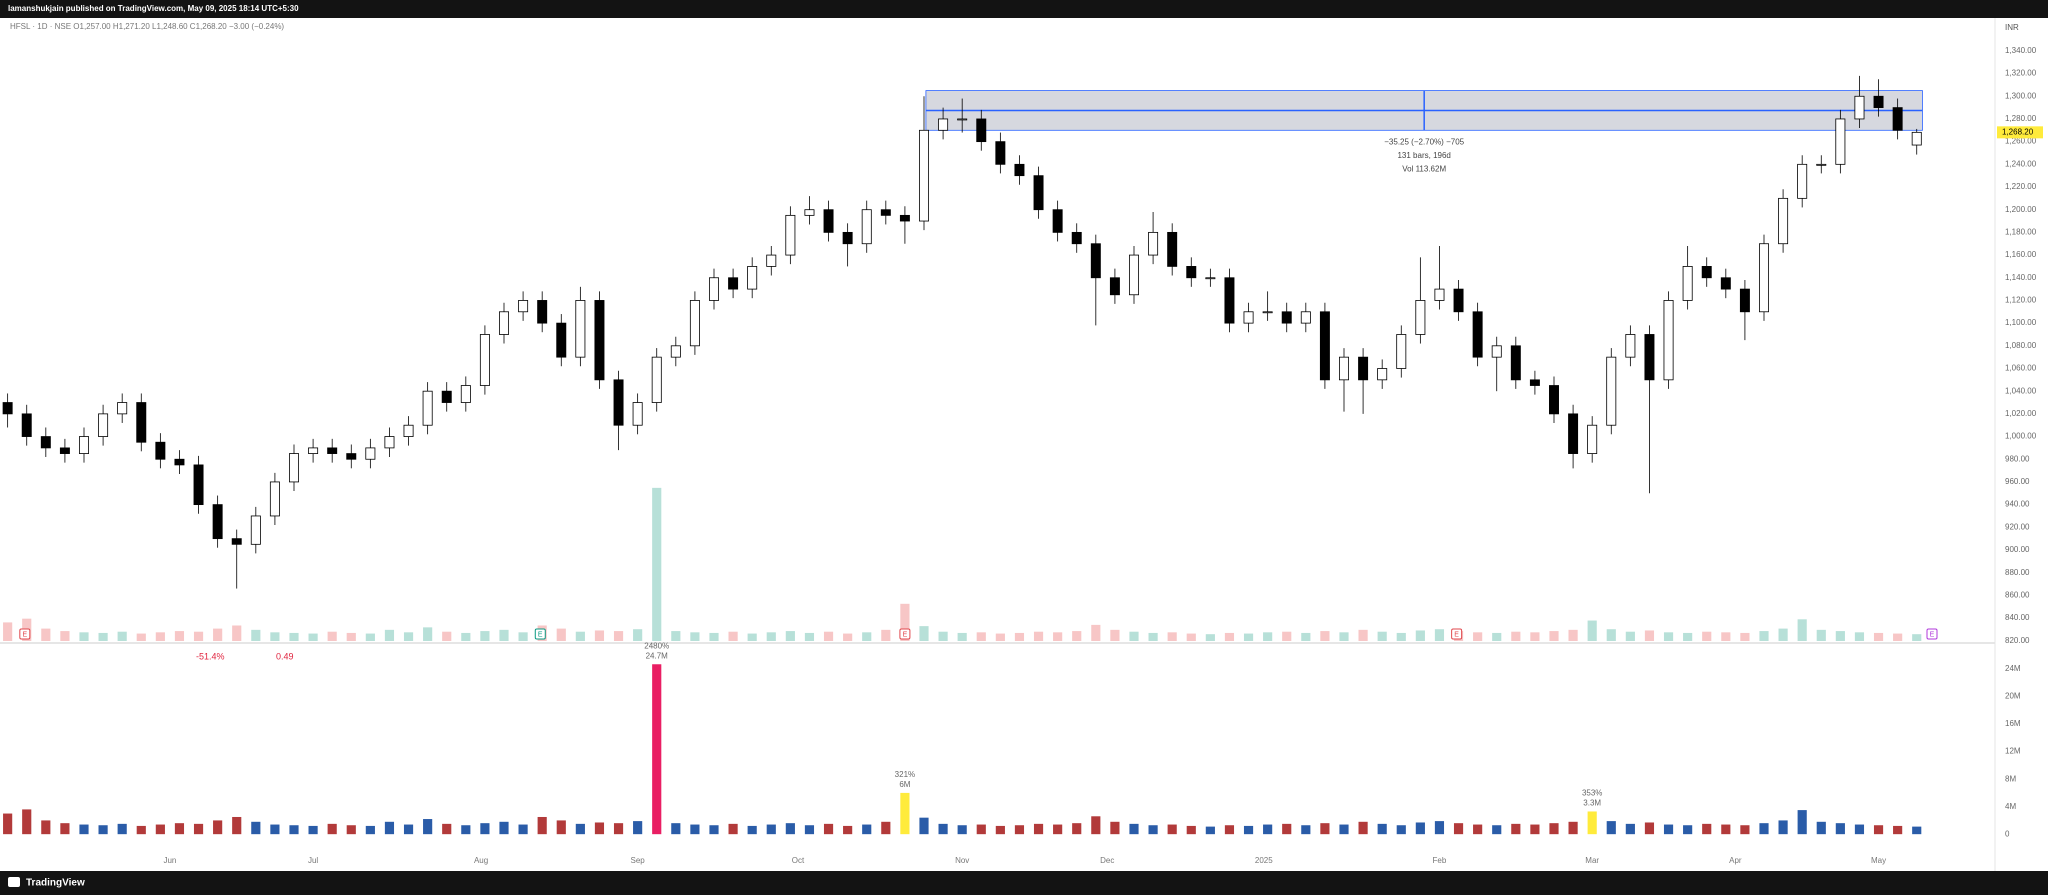  What do you see at coordinates (2013, 696) in the screenshot?
I see `y-tick-label: 20M` at bounding box center [2013, 696].